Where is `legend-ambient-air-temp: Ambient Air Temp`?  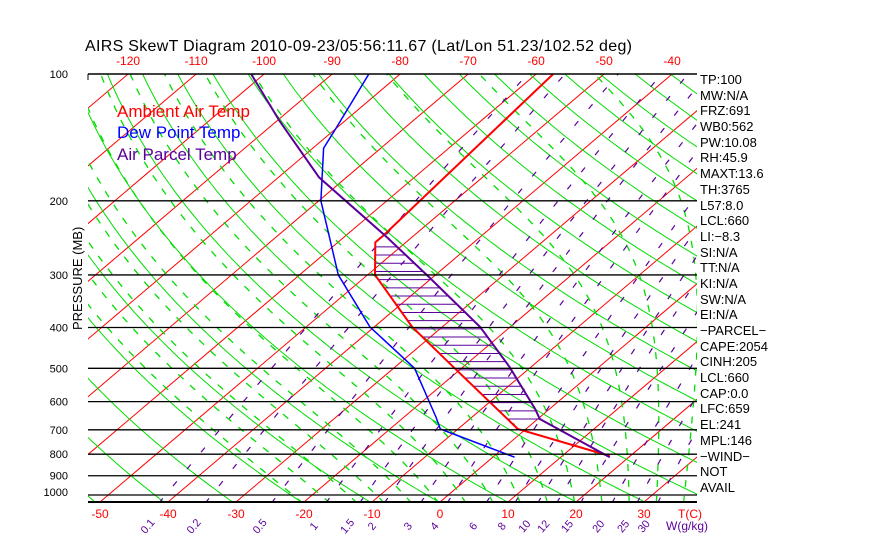
legend-ambient-air-temp: Ambient Air Temp is located at coordinates (183, 111).